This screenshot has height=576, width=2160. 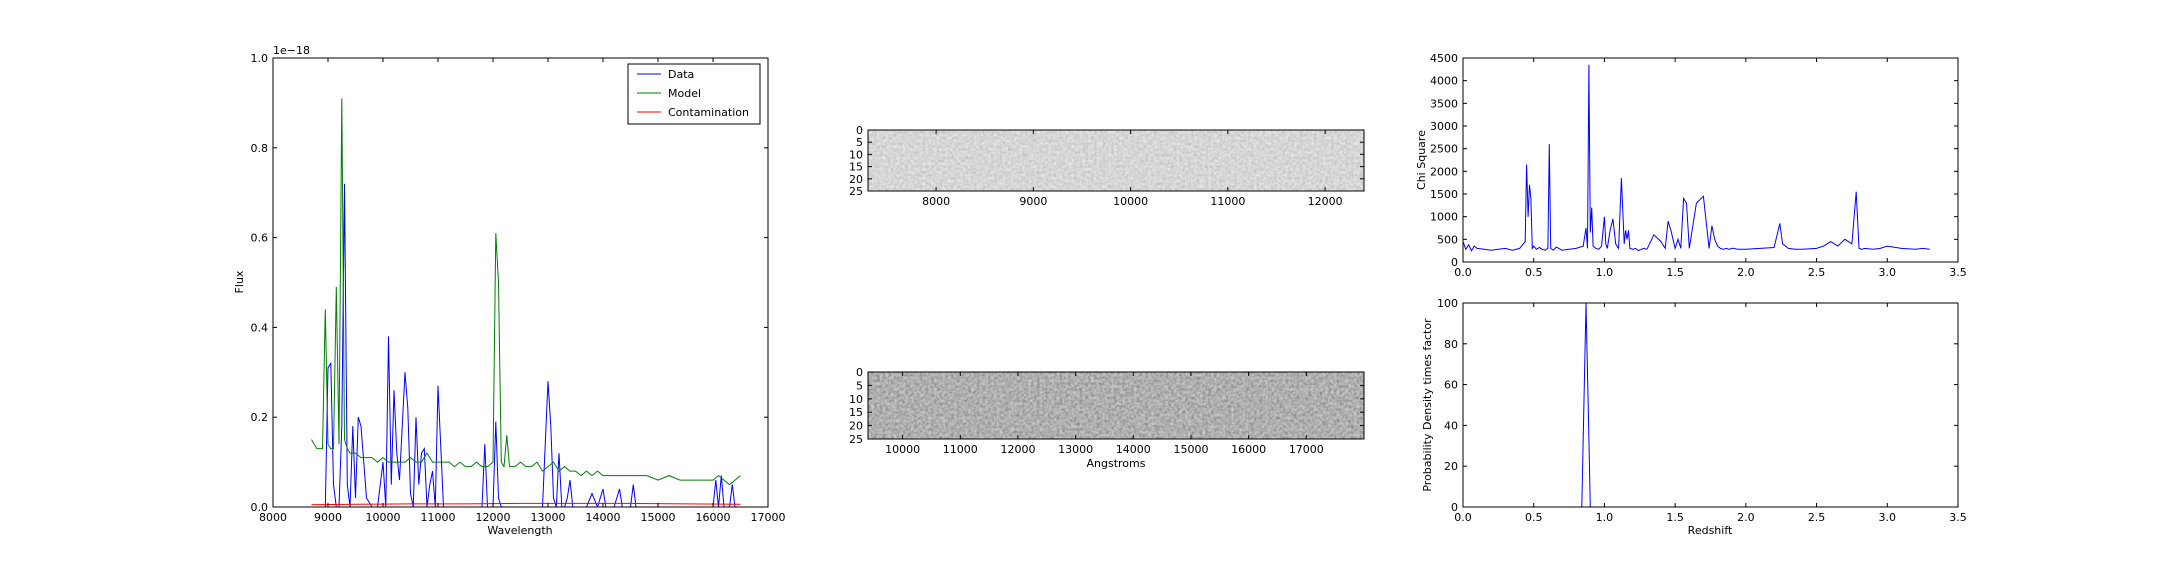 I want to click on y-tick-label: 3000, so click(x=1444, y=126).